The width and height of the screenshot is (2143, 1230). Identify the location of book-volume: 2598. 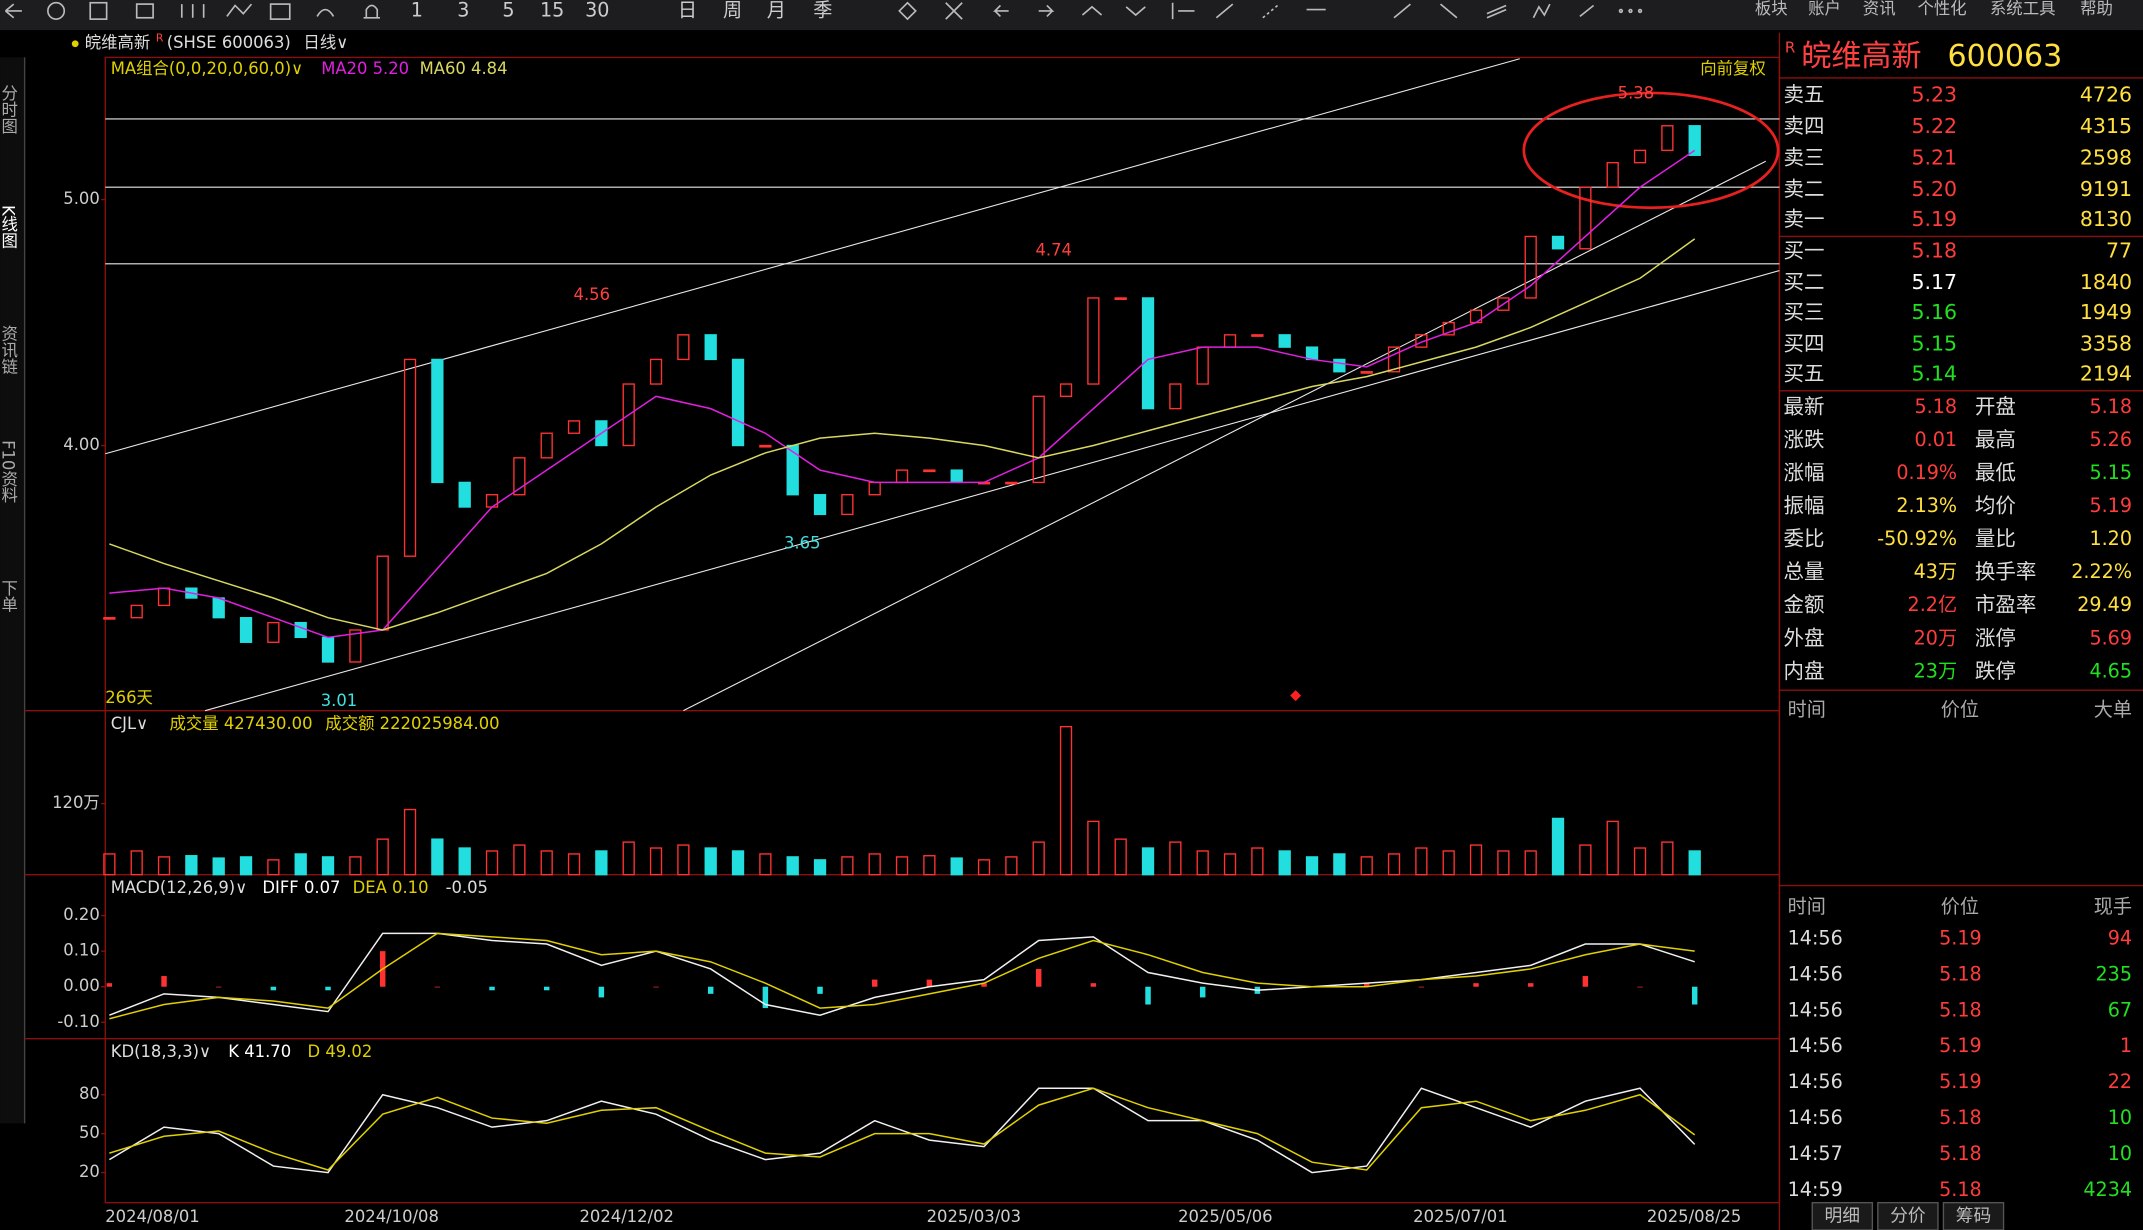
(2106, 158).